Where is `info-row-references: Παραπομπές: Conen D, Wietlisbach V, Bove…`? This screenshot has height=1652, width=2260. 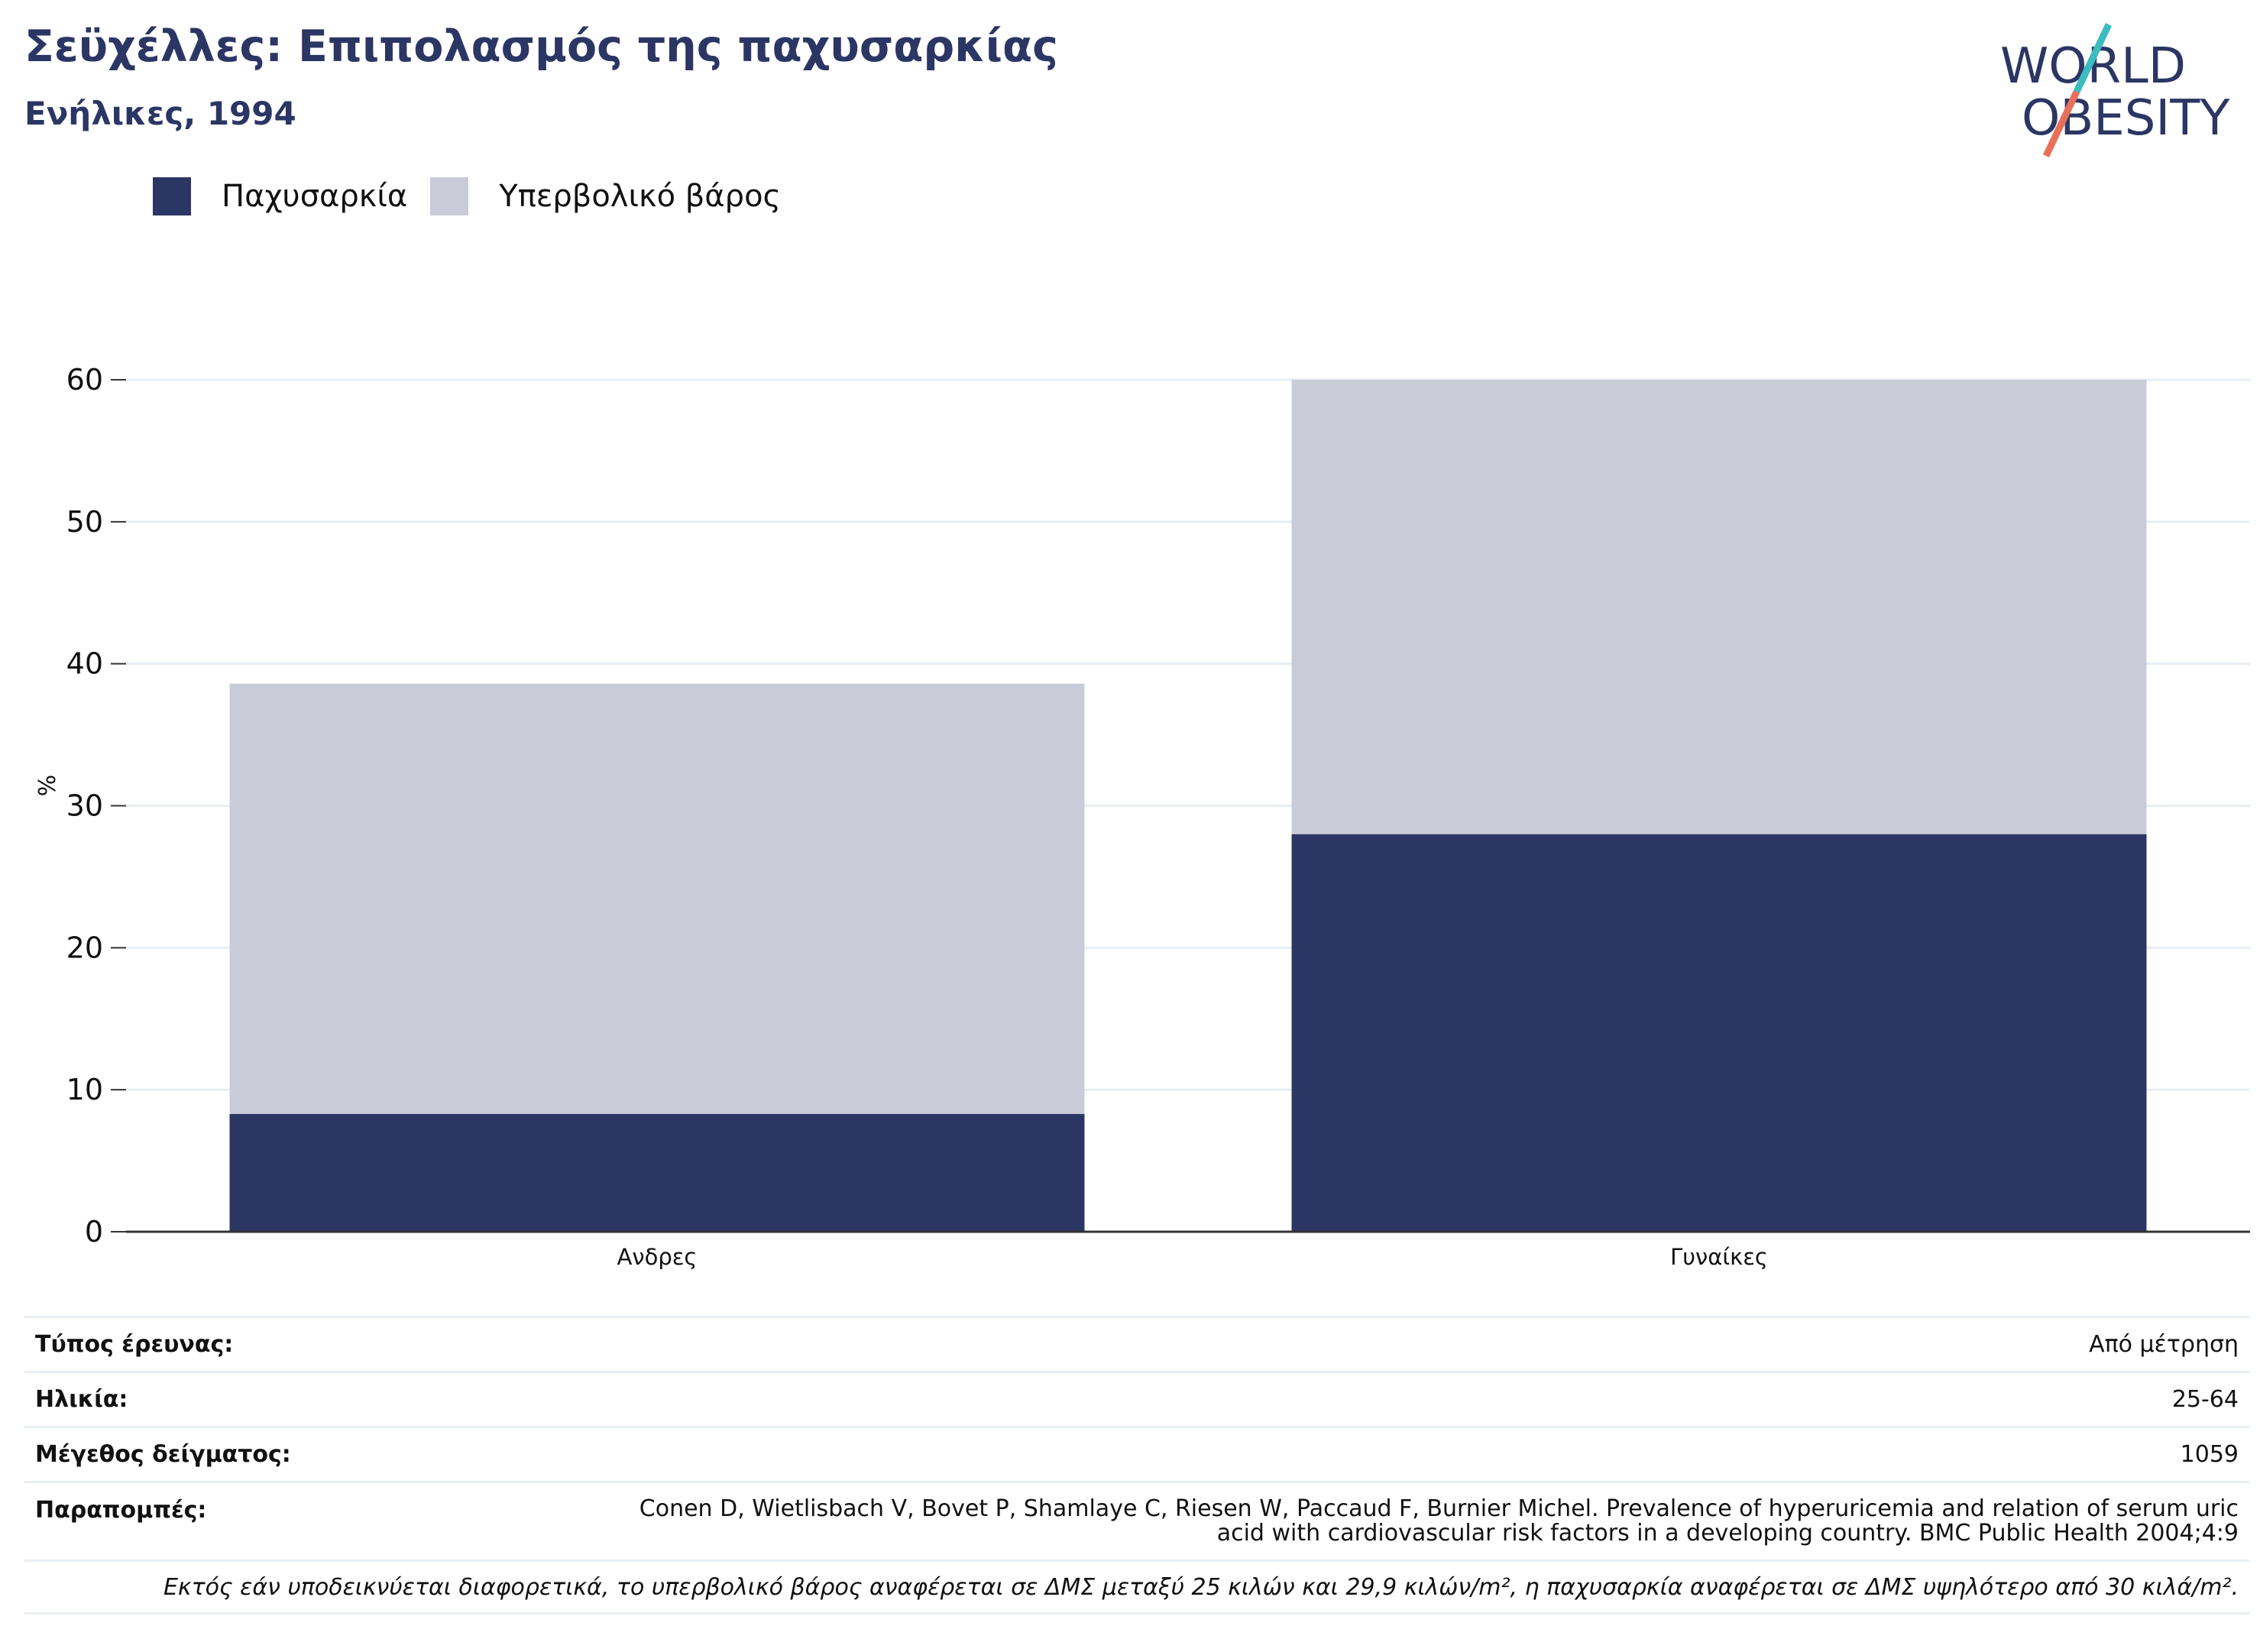
info-row-references: Παραπομπές: Conen D, Wietlisbach V, Bove… is located at coordinates (1136, 1520).